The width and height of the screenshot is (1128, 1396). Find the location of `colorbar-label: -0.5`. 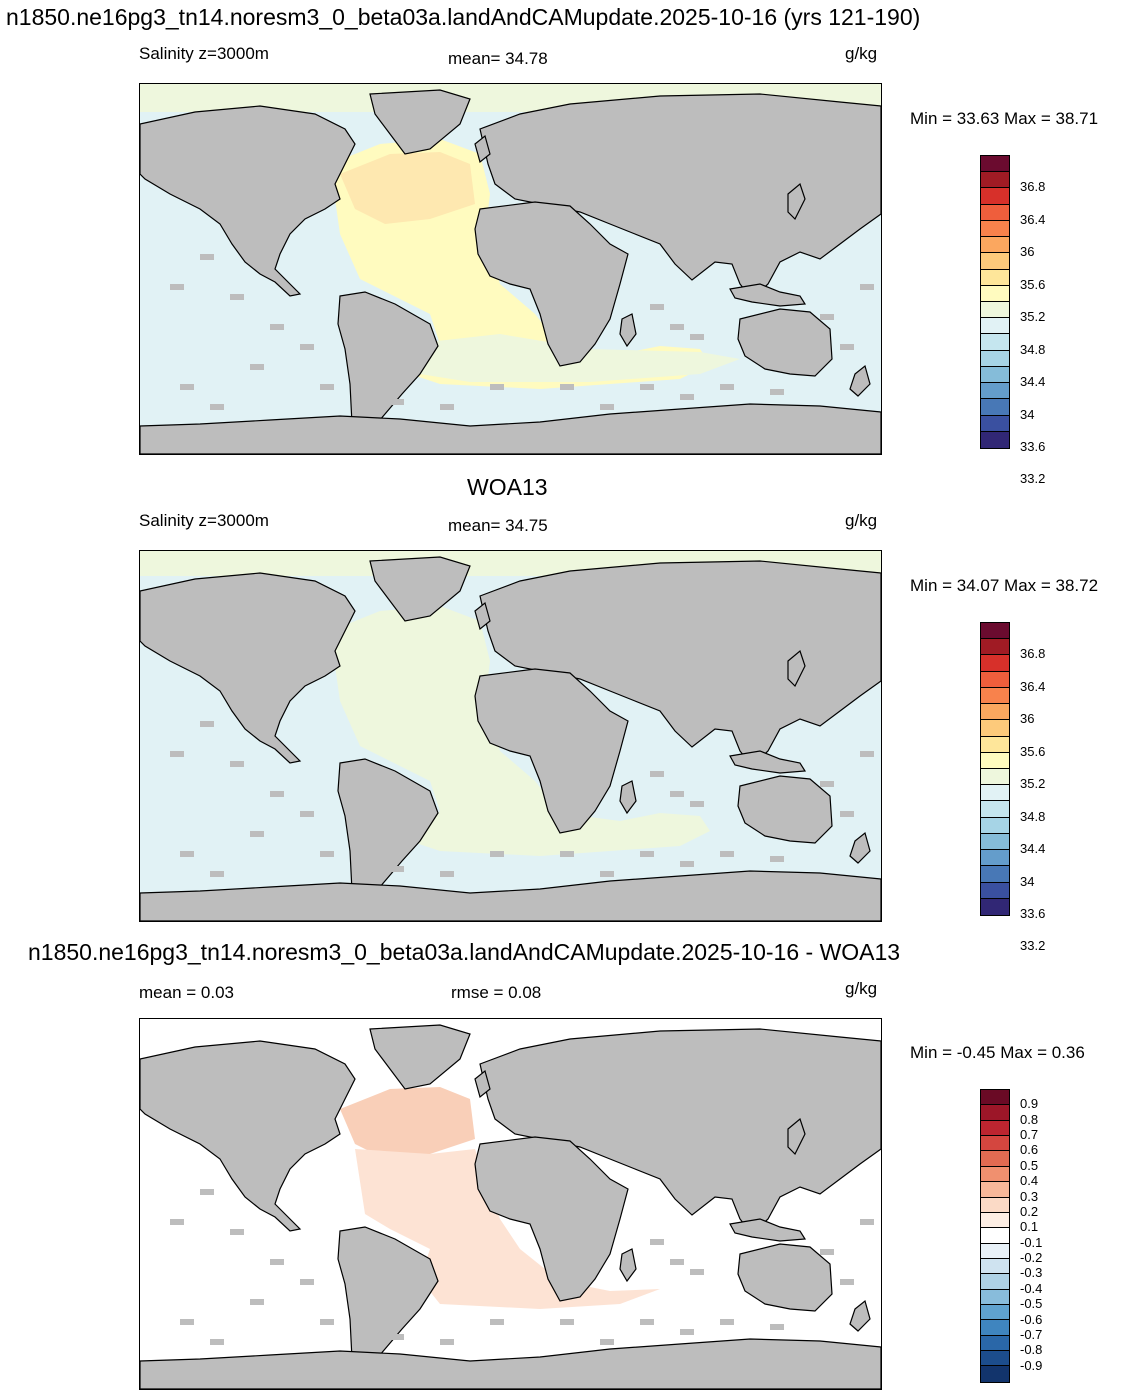

colorbar-label: -0.5 is located at coordinates (1031, 1304).